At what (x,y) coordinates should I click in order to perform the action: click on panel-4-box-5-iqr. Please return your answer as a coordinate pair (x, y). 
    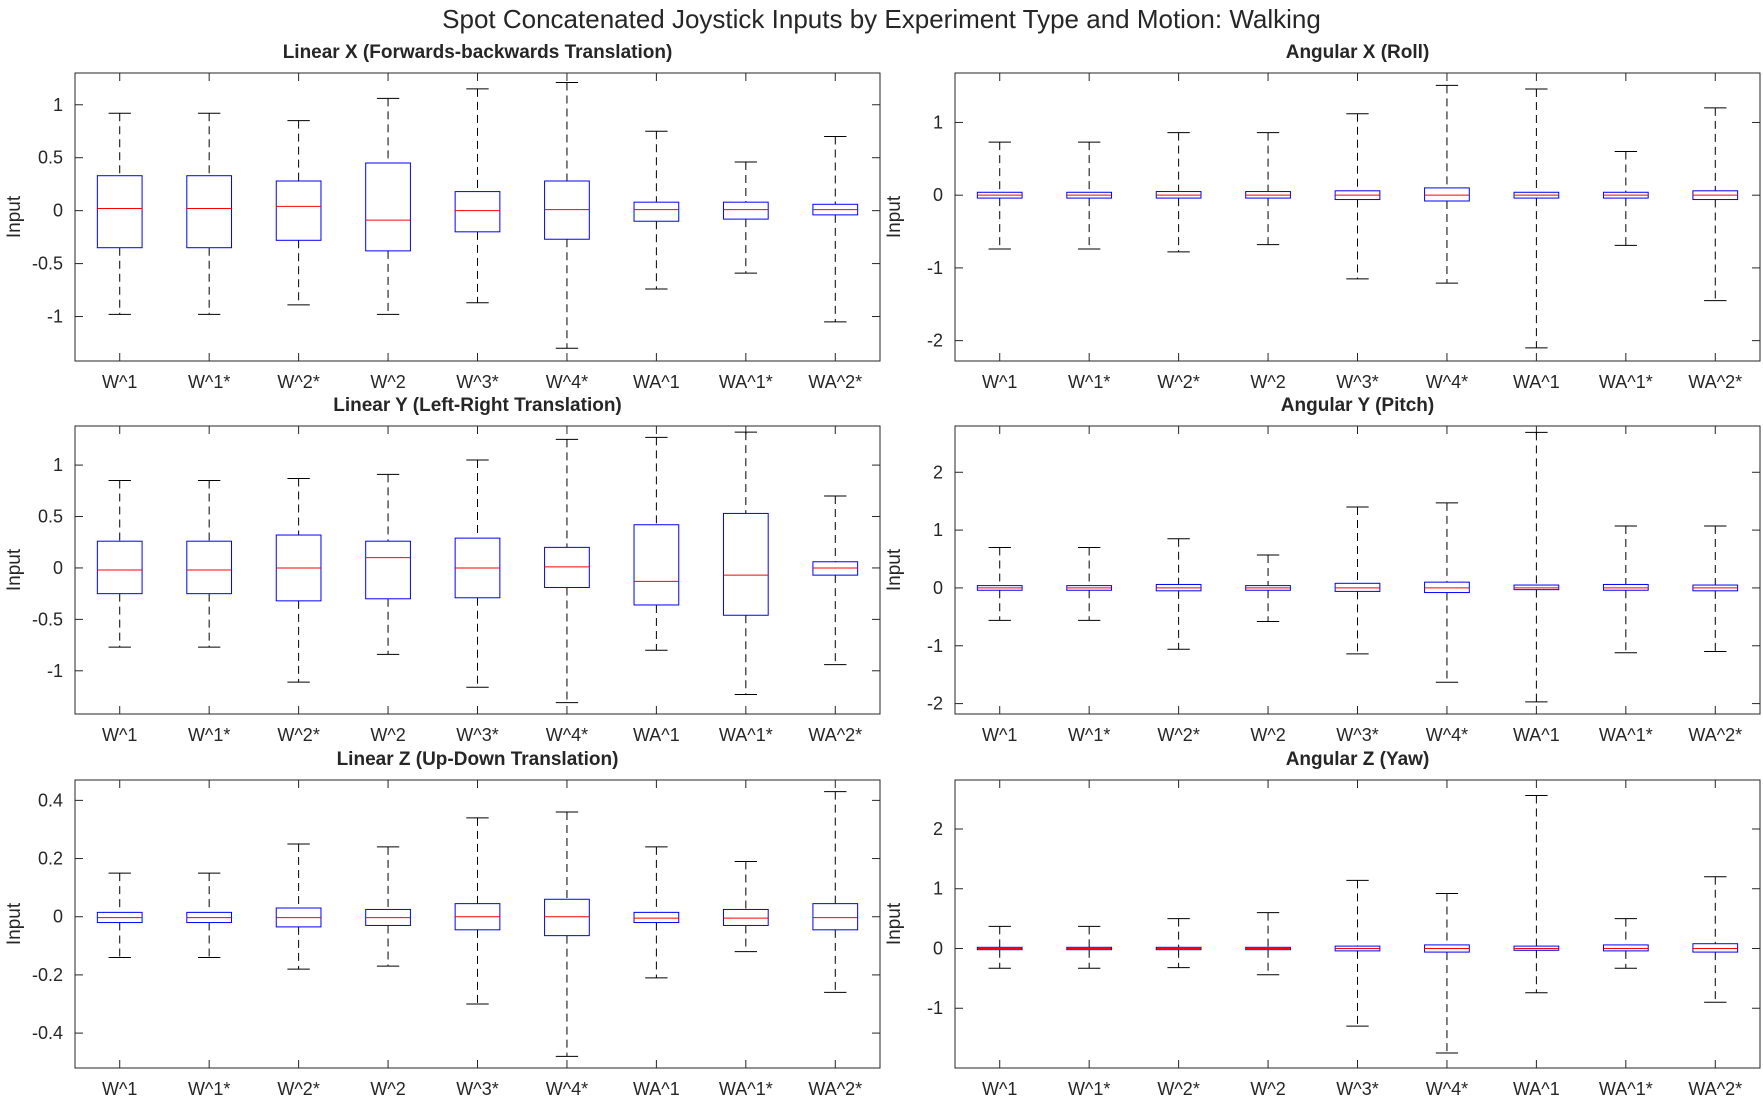
    Looking at the image, I should click on (1357, 587).